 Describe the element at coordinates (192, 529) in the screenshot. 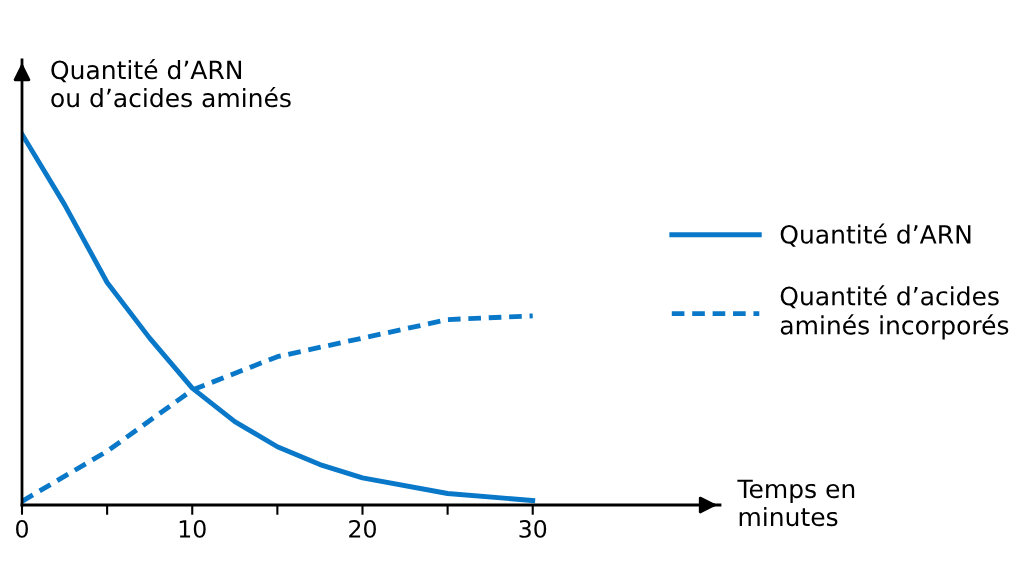

I see `x-tick-label: 10` at that location.